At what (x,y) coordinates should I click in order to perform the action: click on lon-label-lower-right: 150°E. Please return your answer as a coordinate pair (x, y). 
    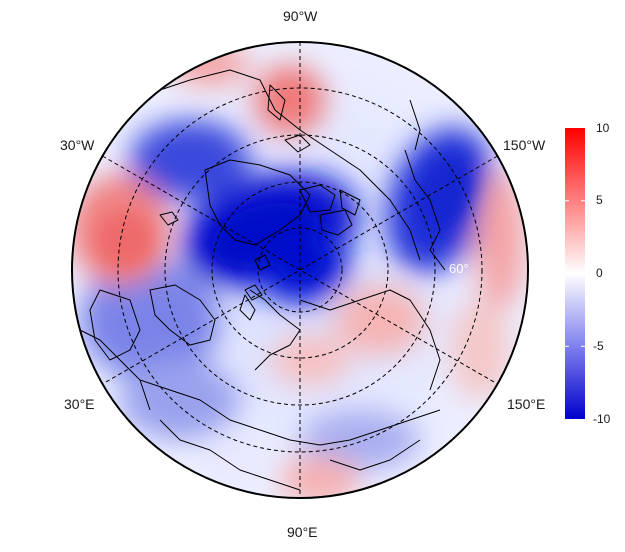
    Looking at the image, I should click on (526, 404).